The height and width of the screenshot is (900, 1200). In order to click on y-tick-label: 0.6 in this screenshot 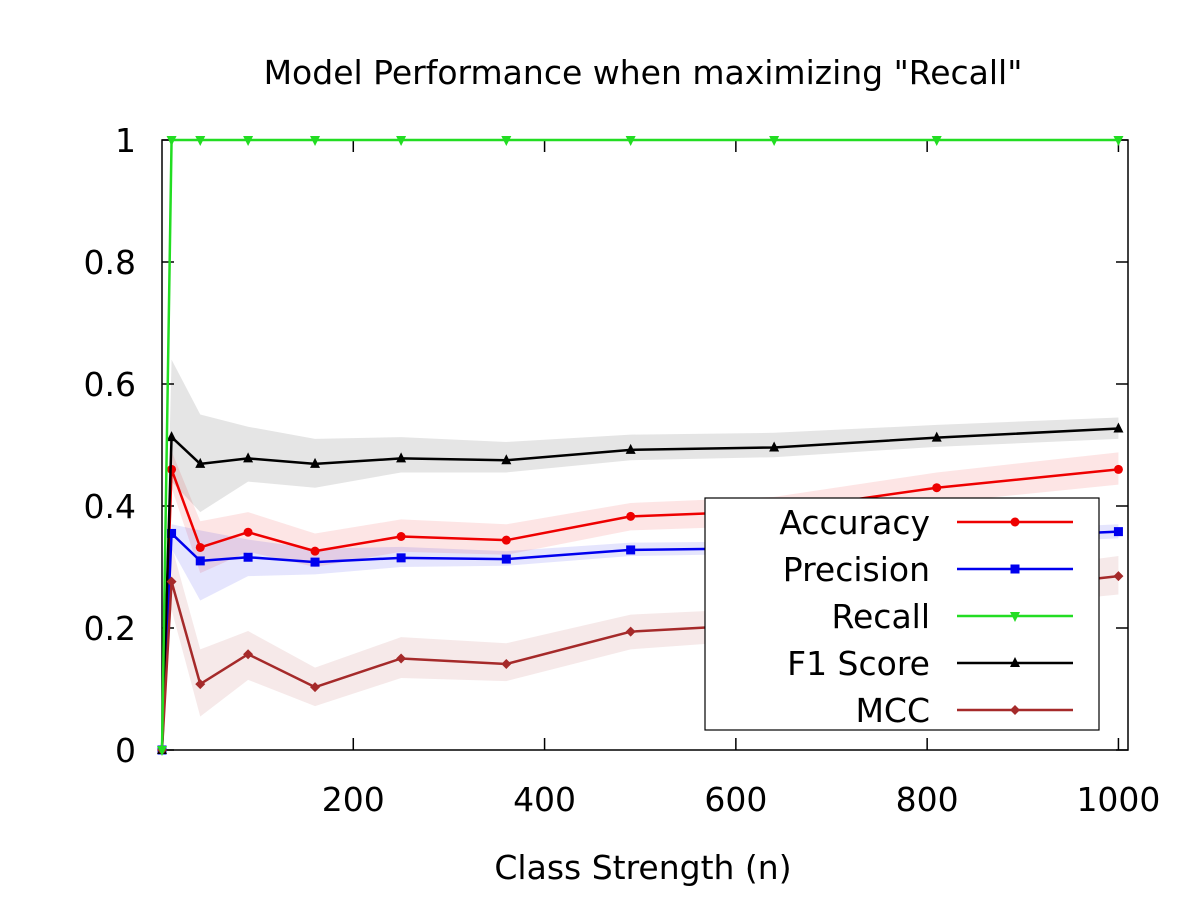, I will do `click(110, 384)`.